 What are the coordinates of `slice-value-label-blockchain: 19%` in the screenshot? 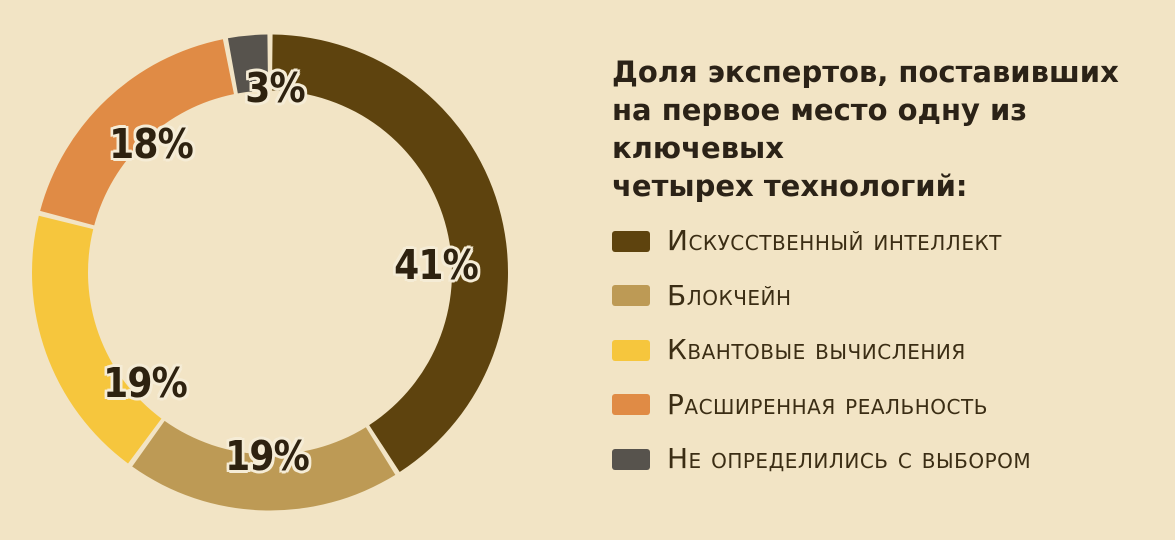 It's located at (267, 456).